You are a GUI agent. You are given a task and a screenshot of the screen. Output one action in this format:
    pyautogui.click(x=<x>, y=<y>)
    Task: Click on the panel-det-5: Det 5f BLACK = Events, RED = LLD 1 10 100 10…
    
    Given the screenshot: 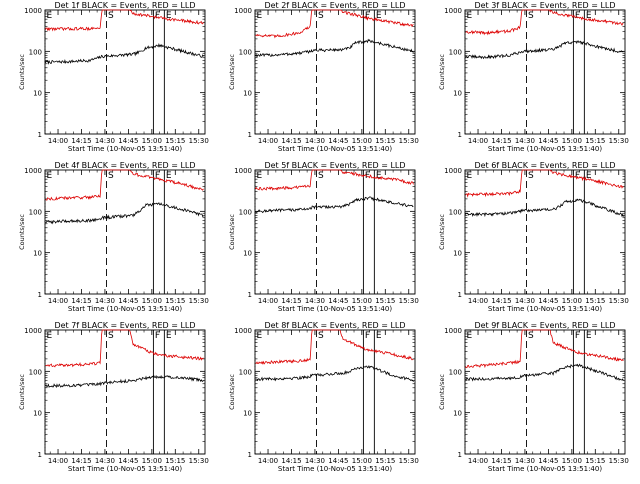 What is the action you would take?
    pyautogui.click(x=323, y=237)
    